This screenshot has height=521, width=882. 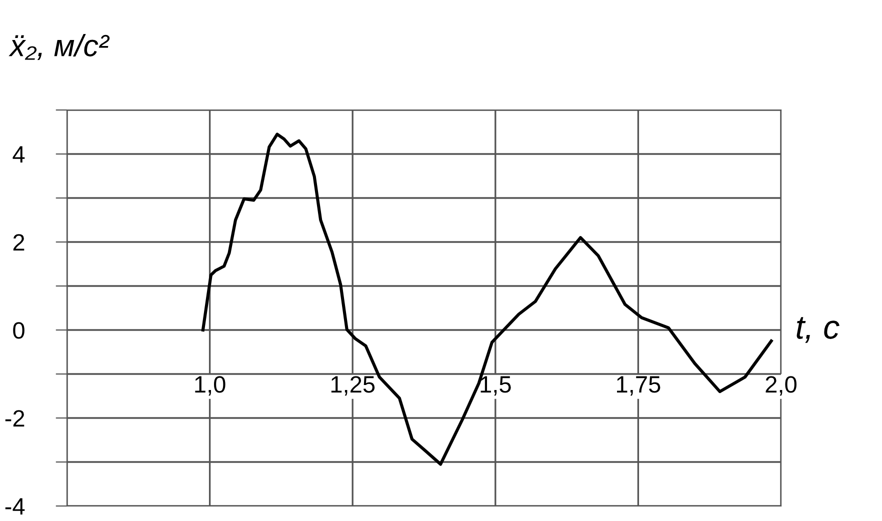 What do you see at coordinates (781, 386) in the screenshot?
I see `x-tick-label: 2,0` at bounding box center [781, 386].